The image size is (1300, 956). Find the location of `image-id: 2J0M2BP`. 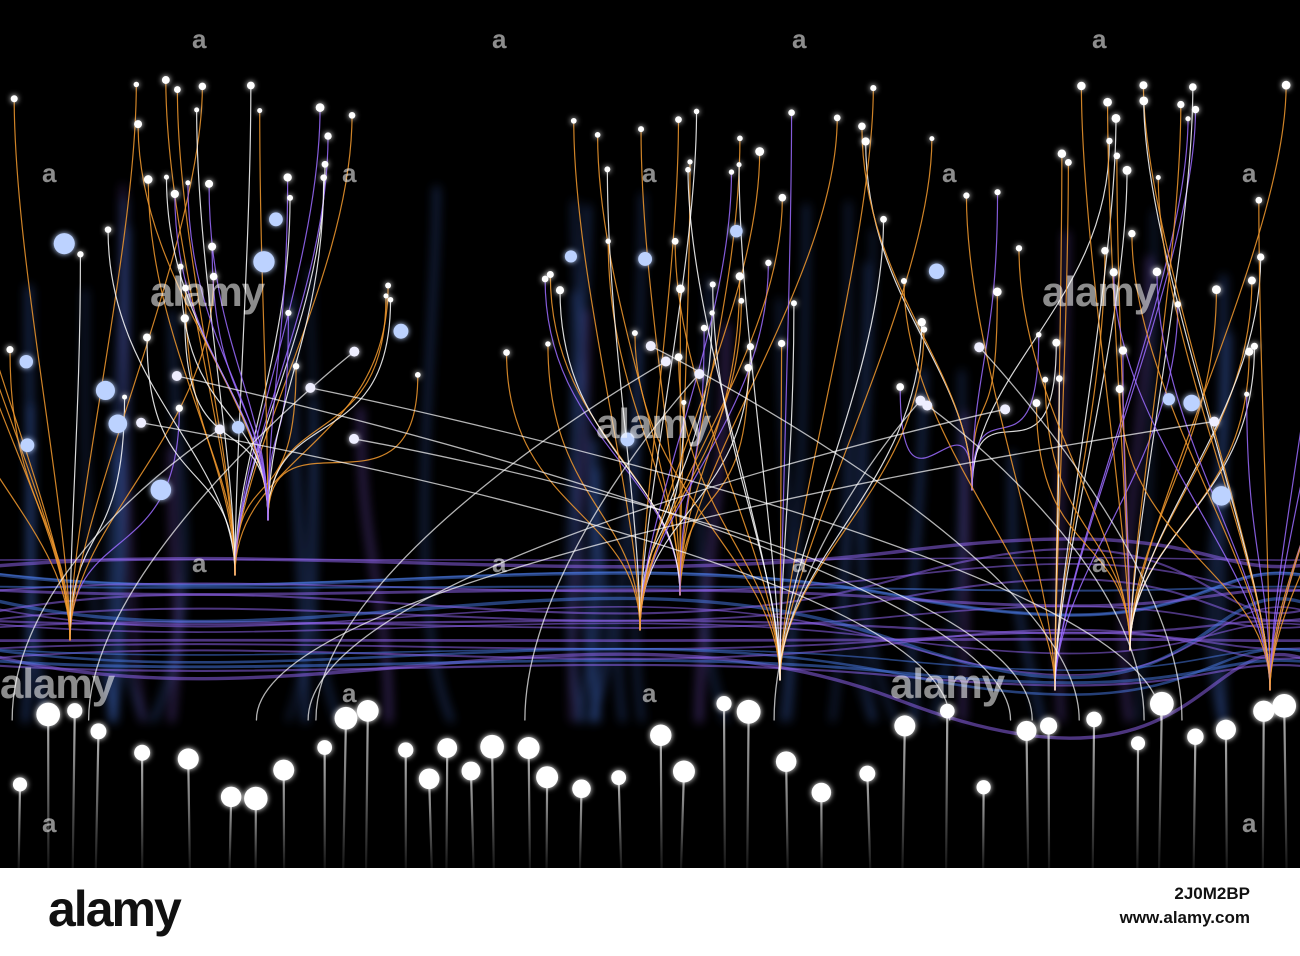

image-id: 2J0M2BP is located at coordinates (1212, 893).